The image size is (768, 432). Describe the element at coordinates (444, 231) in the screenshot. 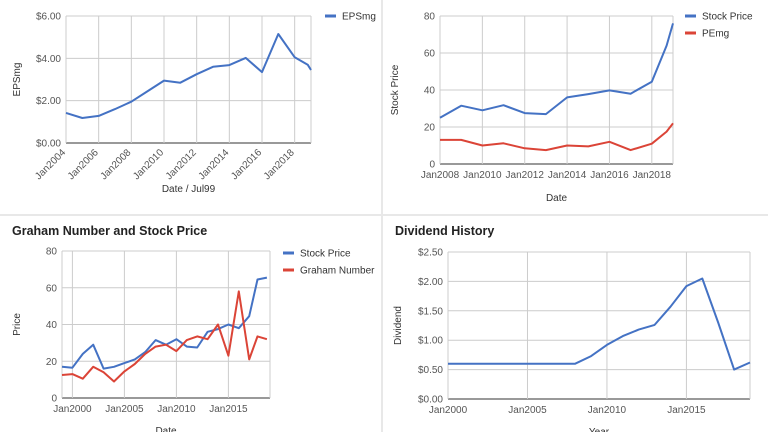

I see `chart-title: Dividend History` at that location.